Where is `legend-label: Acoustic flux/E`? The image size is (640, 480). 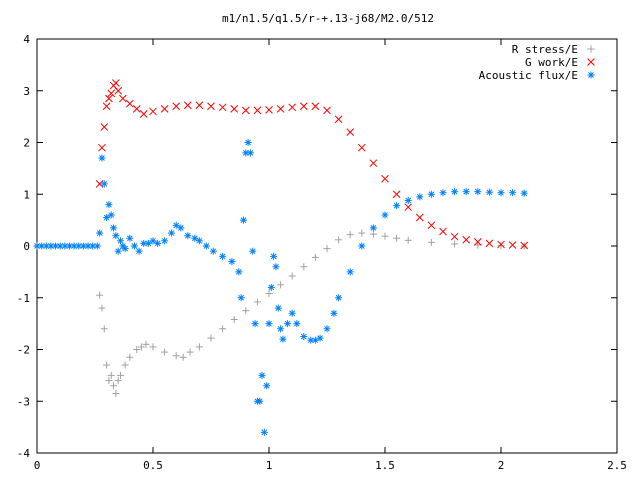 legend-label: Acoustic flux/E is located at coordinates (528, 75).